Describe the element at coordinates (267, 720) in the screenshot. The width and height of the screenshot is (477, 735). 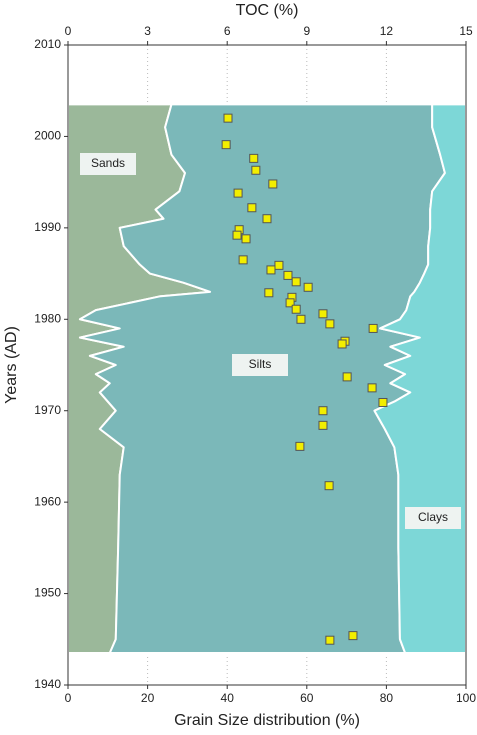
I see `x-axis-title: Grain Size distribution (%)` at that location.